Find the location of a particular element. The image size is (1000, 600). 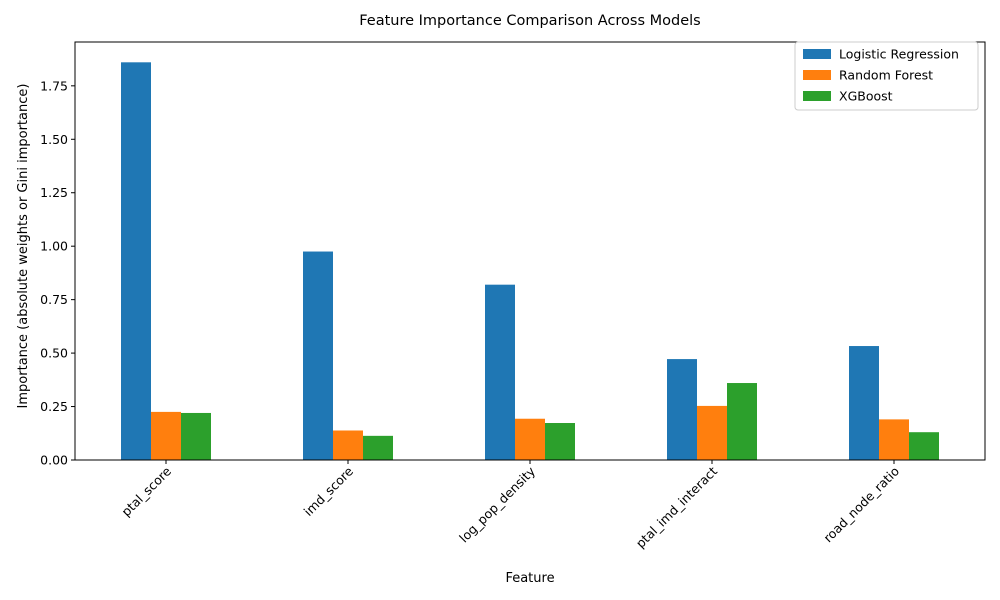

x-tick-label-log-pop-density: log_pop_density is located at coordinates (497, 504).